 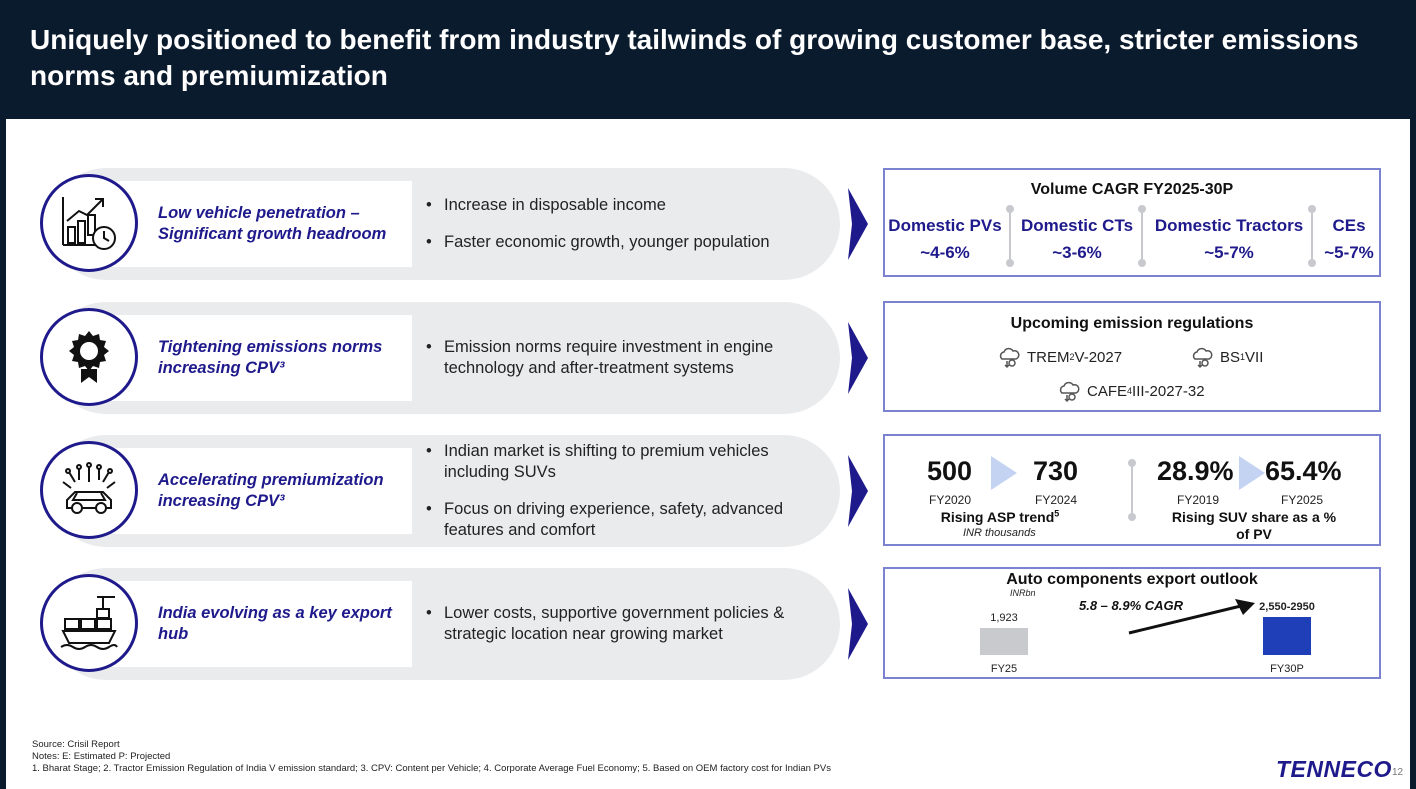 What do you see at coordinates (1057, 513) in the screenshot?
I see `footnote-ref: 5` at bounding box center [1057, 513].